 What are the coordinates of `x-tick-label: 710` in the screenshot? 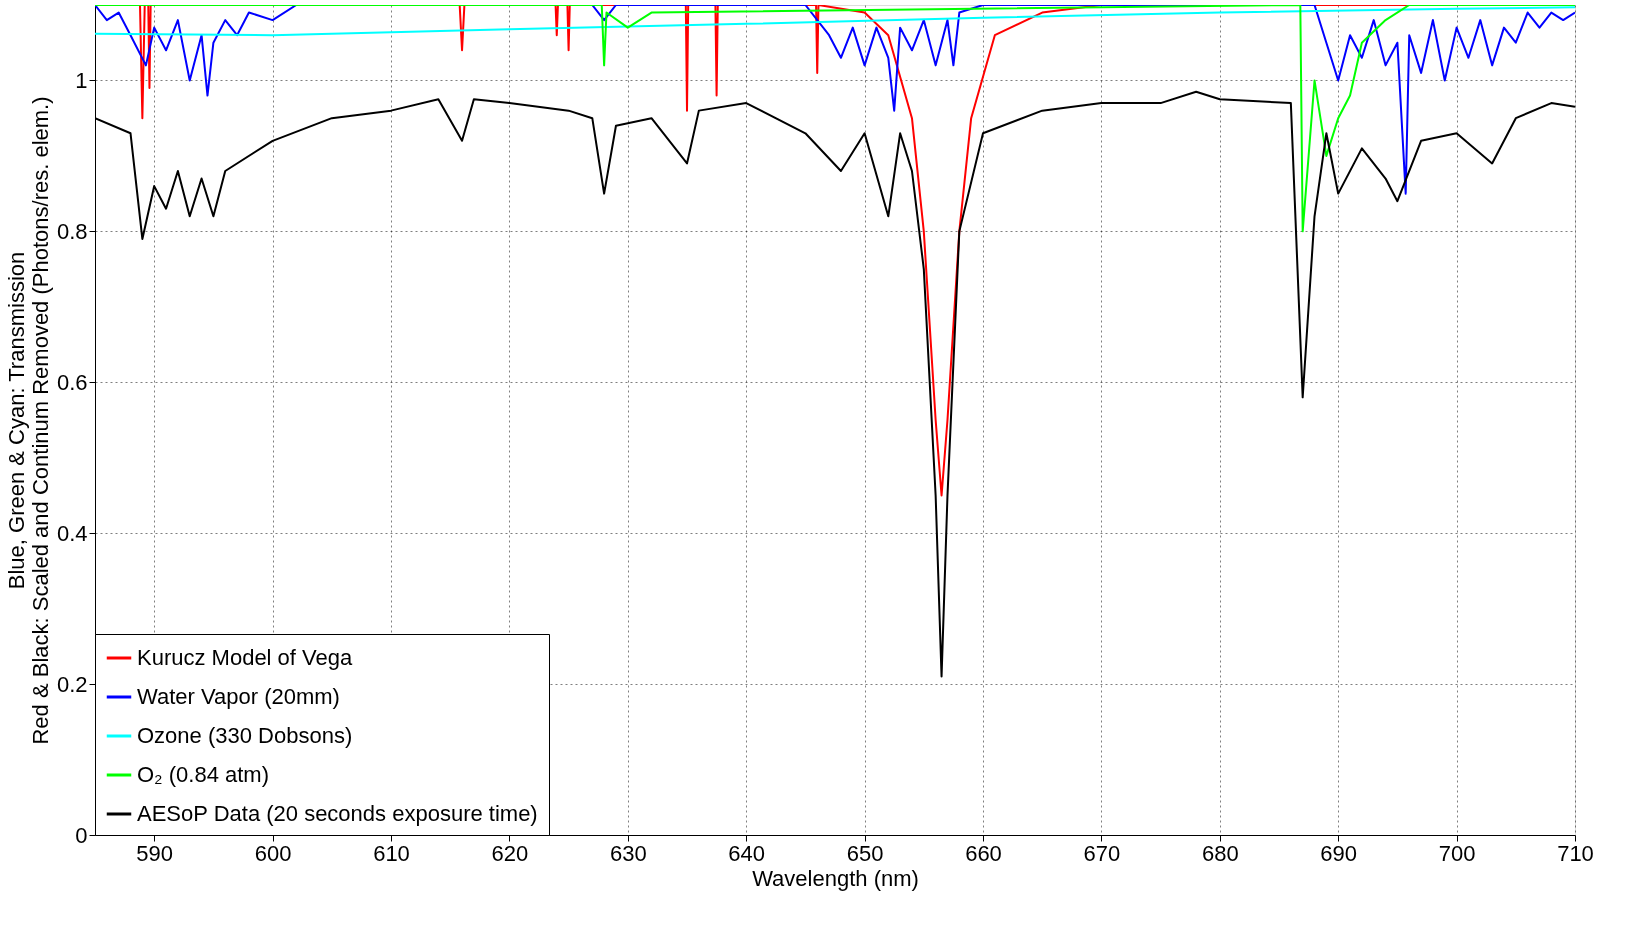 It's located at (1575, 853).